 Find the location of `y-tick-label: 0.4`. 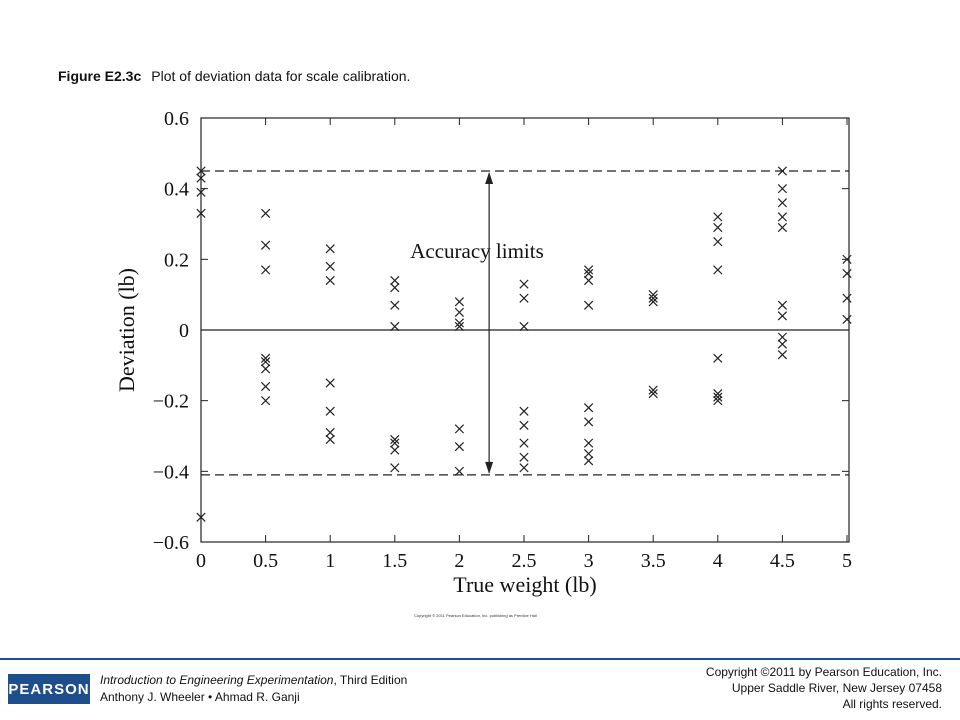

y-tick-label: 0.4 is located at coordinates (176, 190).